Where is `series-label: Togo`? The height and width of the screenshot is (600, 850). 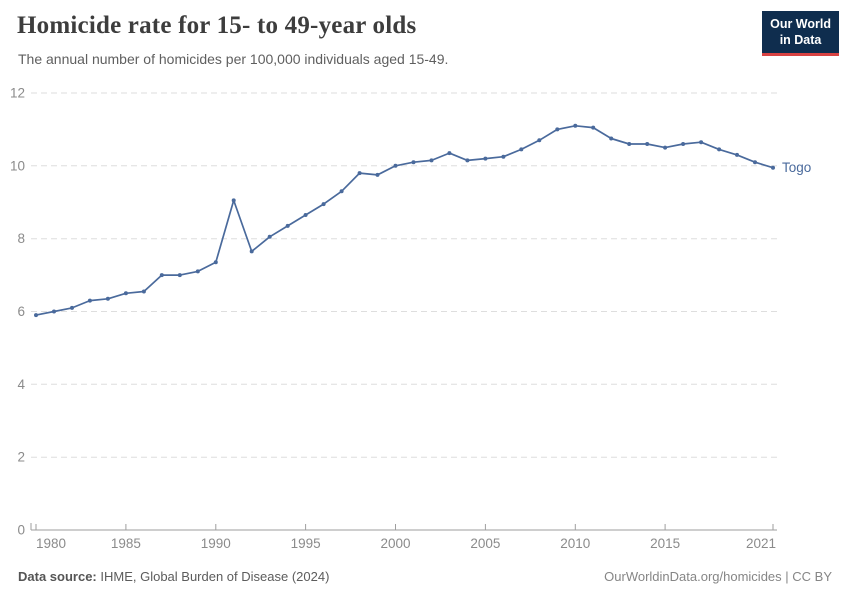
series-label: Togo is located at coordinates (796, 167).